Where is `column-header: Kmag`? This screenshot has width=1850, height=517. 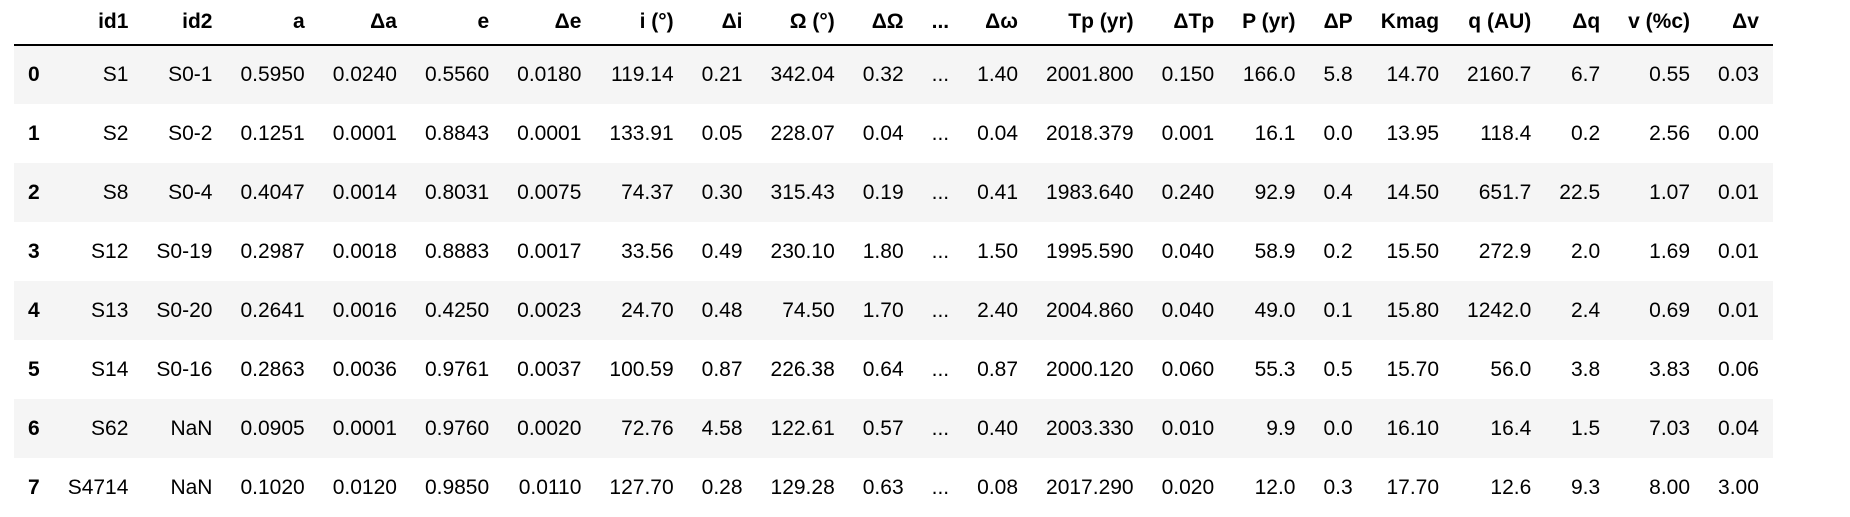
column-header: Kmag is located at coordinates (1410, 23).